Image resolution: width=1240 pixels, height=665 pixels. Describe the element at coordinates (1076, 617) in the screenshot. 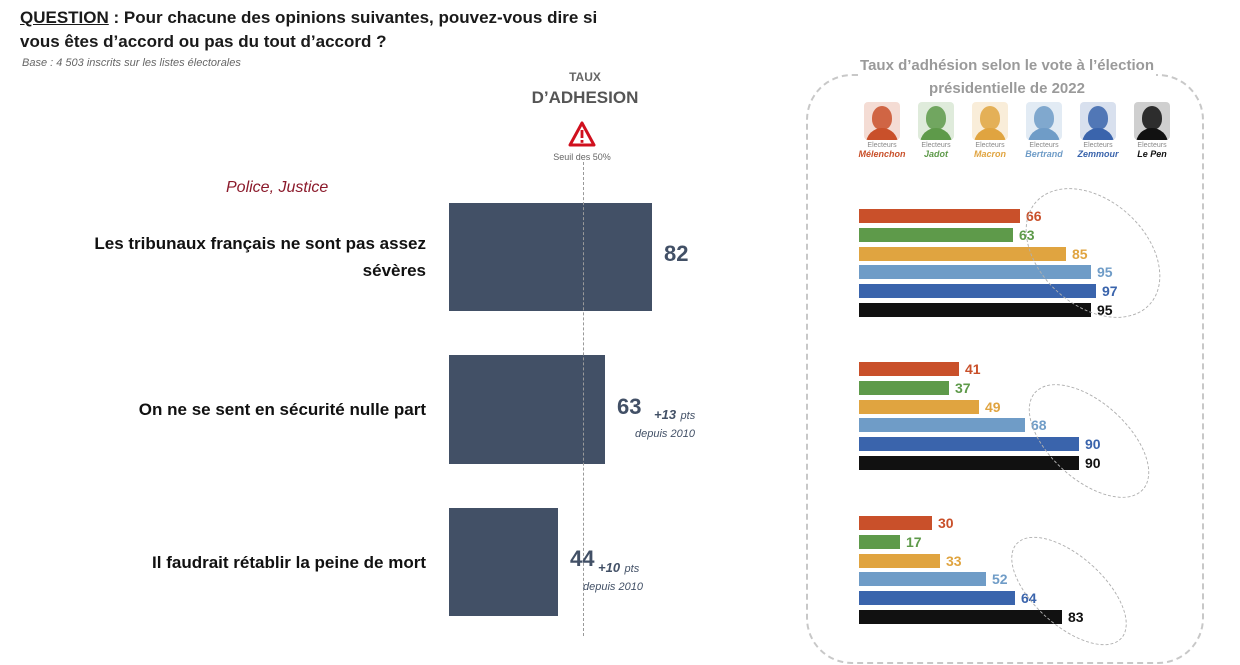

I see `breakdown-value: 83` at that location.